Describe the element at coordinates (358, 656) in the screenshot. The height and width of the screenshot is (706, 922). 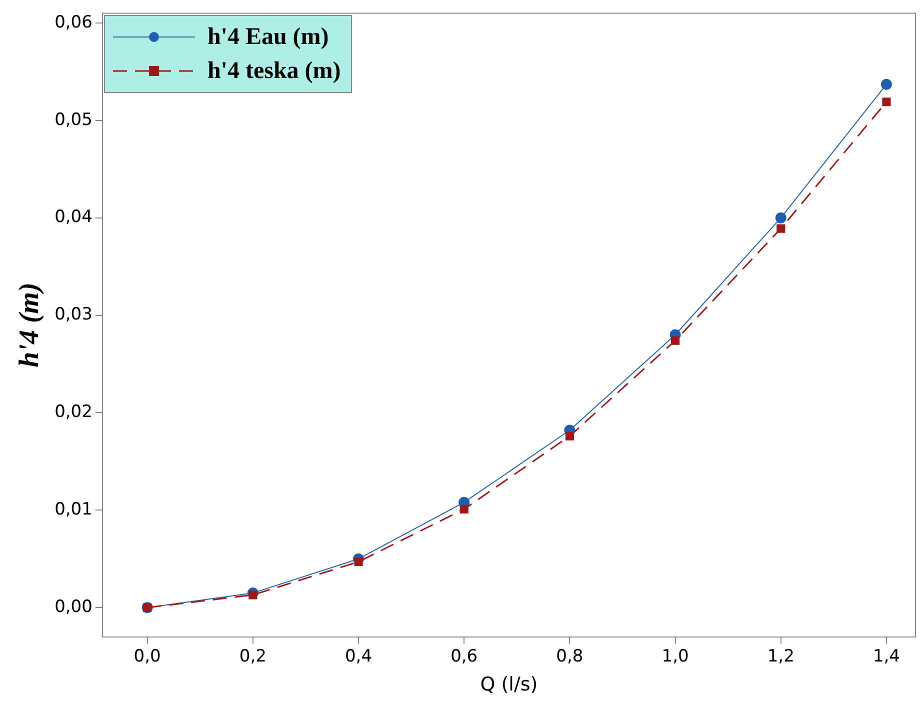
I see `x-tick-label: 0,4` at that location.